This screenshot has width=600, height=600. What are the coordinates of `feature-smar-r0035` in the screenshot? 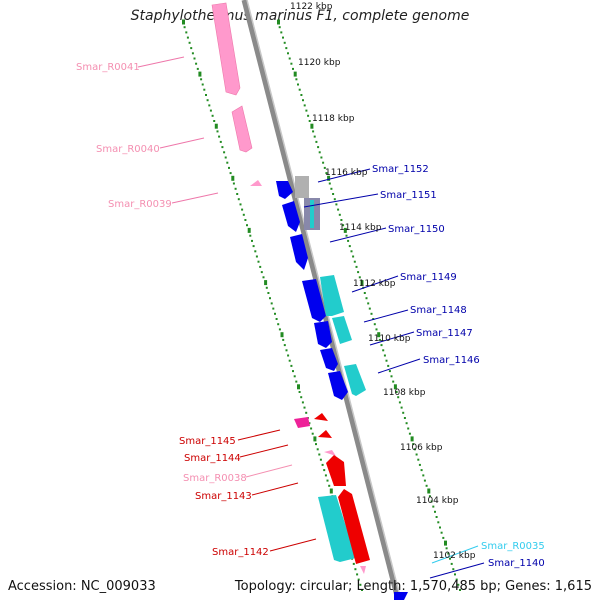 It's located at (363, 570).